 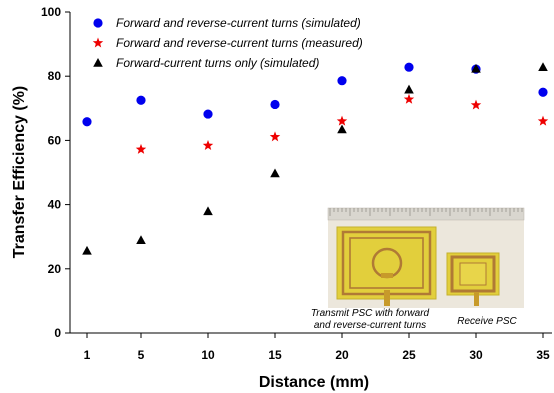 What do you see at coordinates (370, 325) in the screenshot?
I see `photo-caption-transmit-line-2: and reverse-current turns` at bounding box center [370, 325].